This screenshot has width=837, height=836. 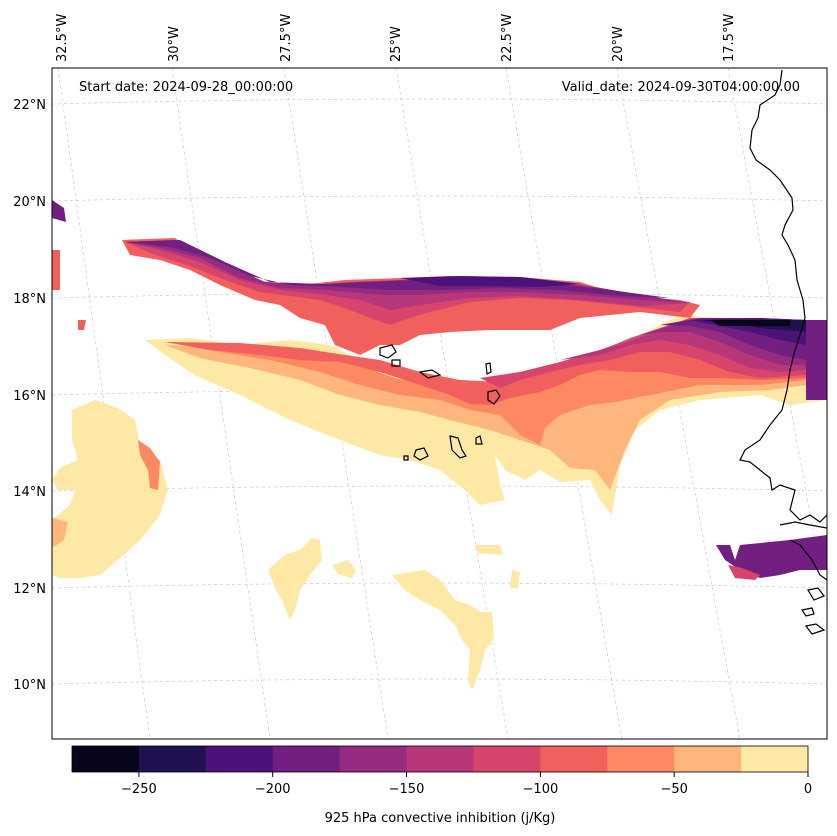 I want to click on valid-date-label: Valid_date: 2024-09-30T04:00:00.00, so click(x=681, y=87).